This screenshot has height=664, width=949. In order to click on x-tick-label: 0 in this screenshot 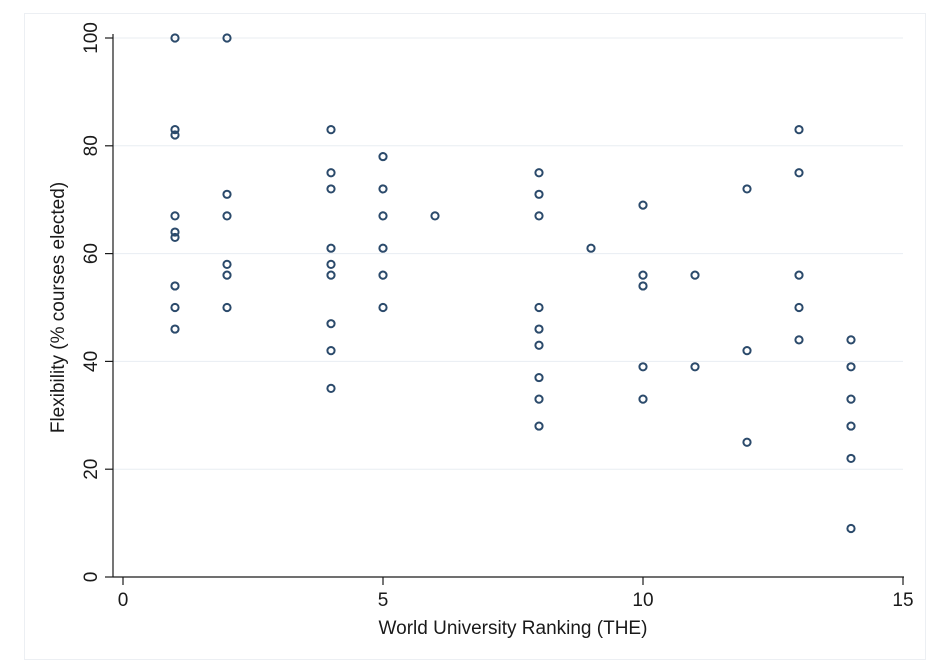, I will do `click(123, 600)`.